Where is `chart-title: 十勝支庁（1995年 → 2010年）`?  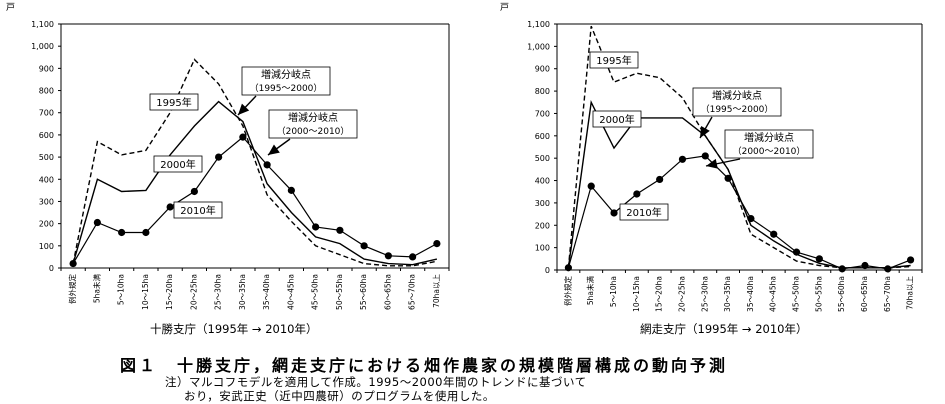 chart-title: 十勝支庁（1995年 → 2010年） is located at coordinates (233, 329).